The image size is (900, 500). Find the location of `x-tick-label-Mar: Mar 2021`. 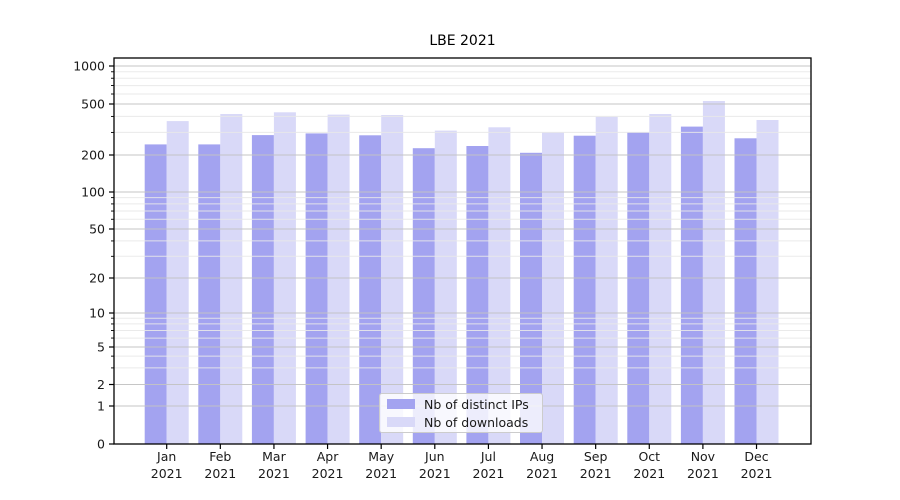

x-tick-label-Mar: Mar 2021 is located at coordinates (274, 465).